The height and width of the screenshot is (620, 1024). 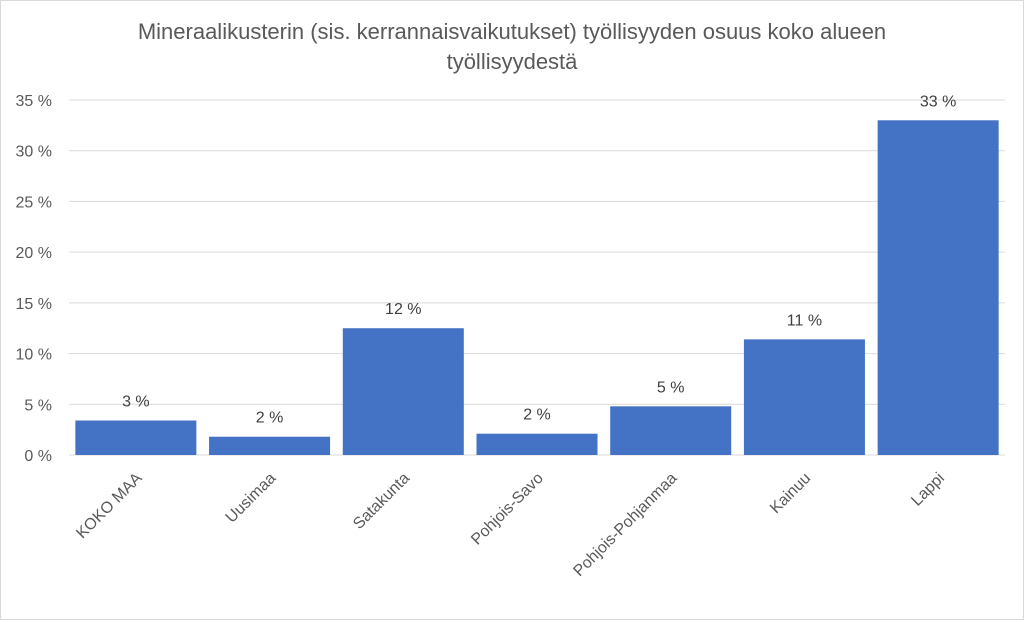 I want to click on y-tick-label: 20 %, so click(x=34, y=253).